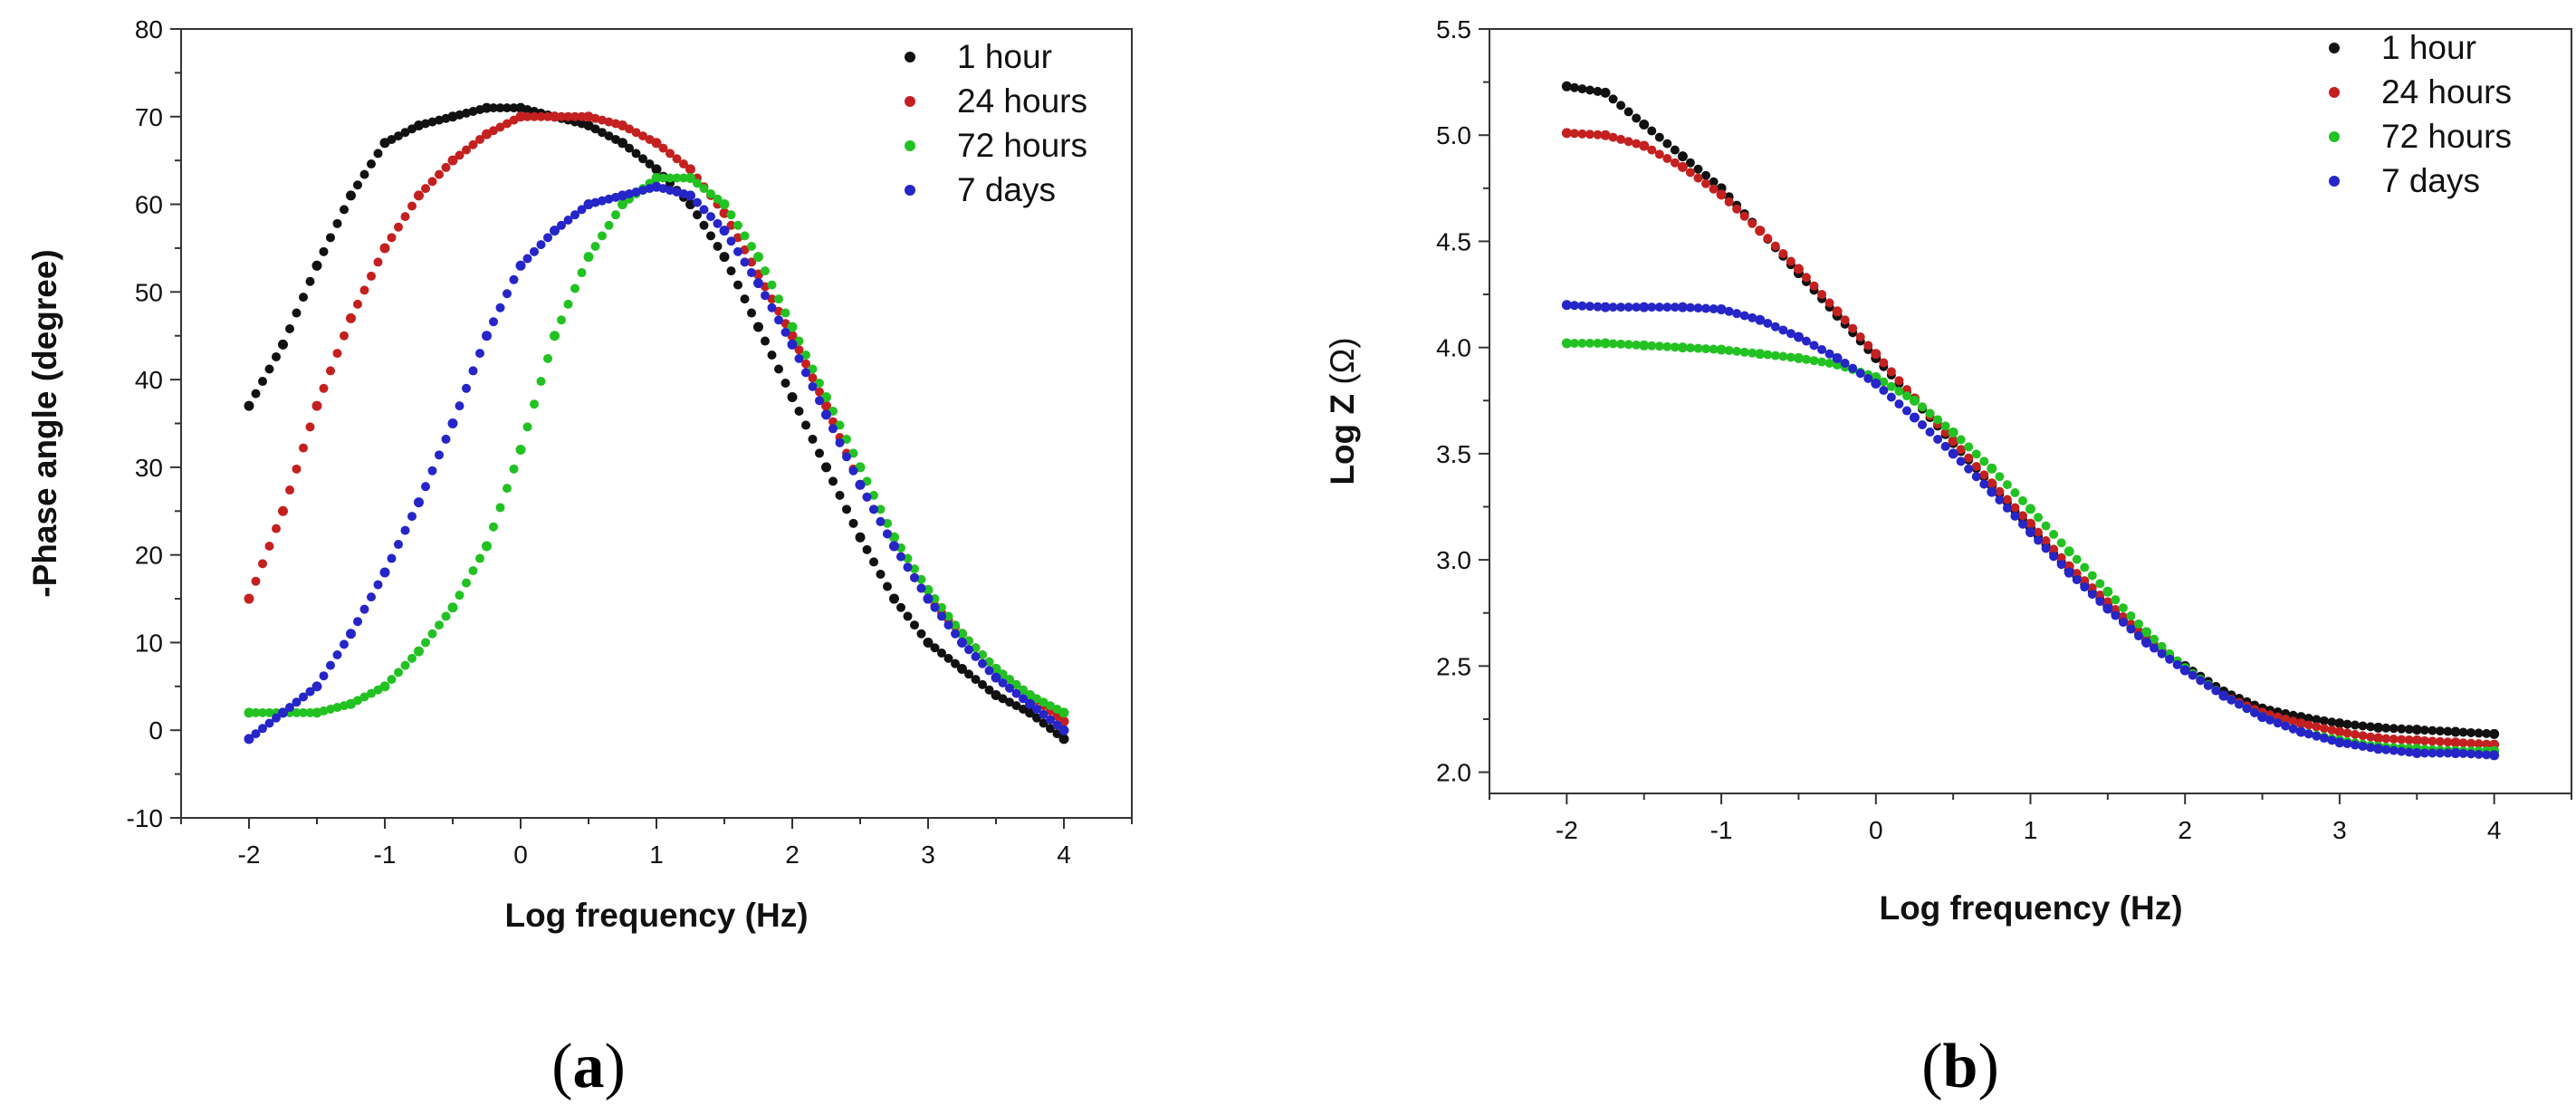 The width and height of the screenshot is (2576, 1105). I want to click on x-tick-label: 0, so click(520, 855).